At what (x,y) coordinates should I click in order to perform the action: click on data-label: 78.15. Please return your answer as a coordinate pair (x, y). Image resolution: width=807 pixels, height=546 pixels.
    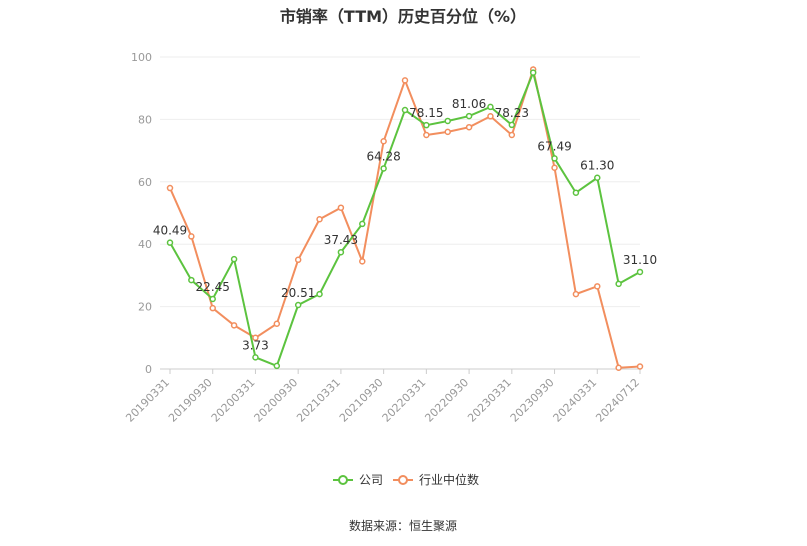
    Looking at the image, I should click on (426, 113).